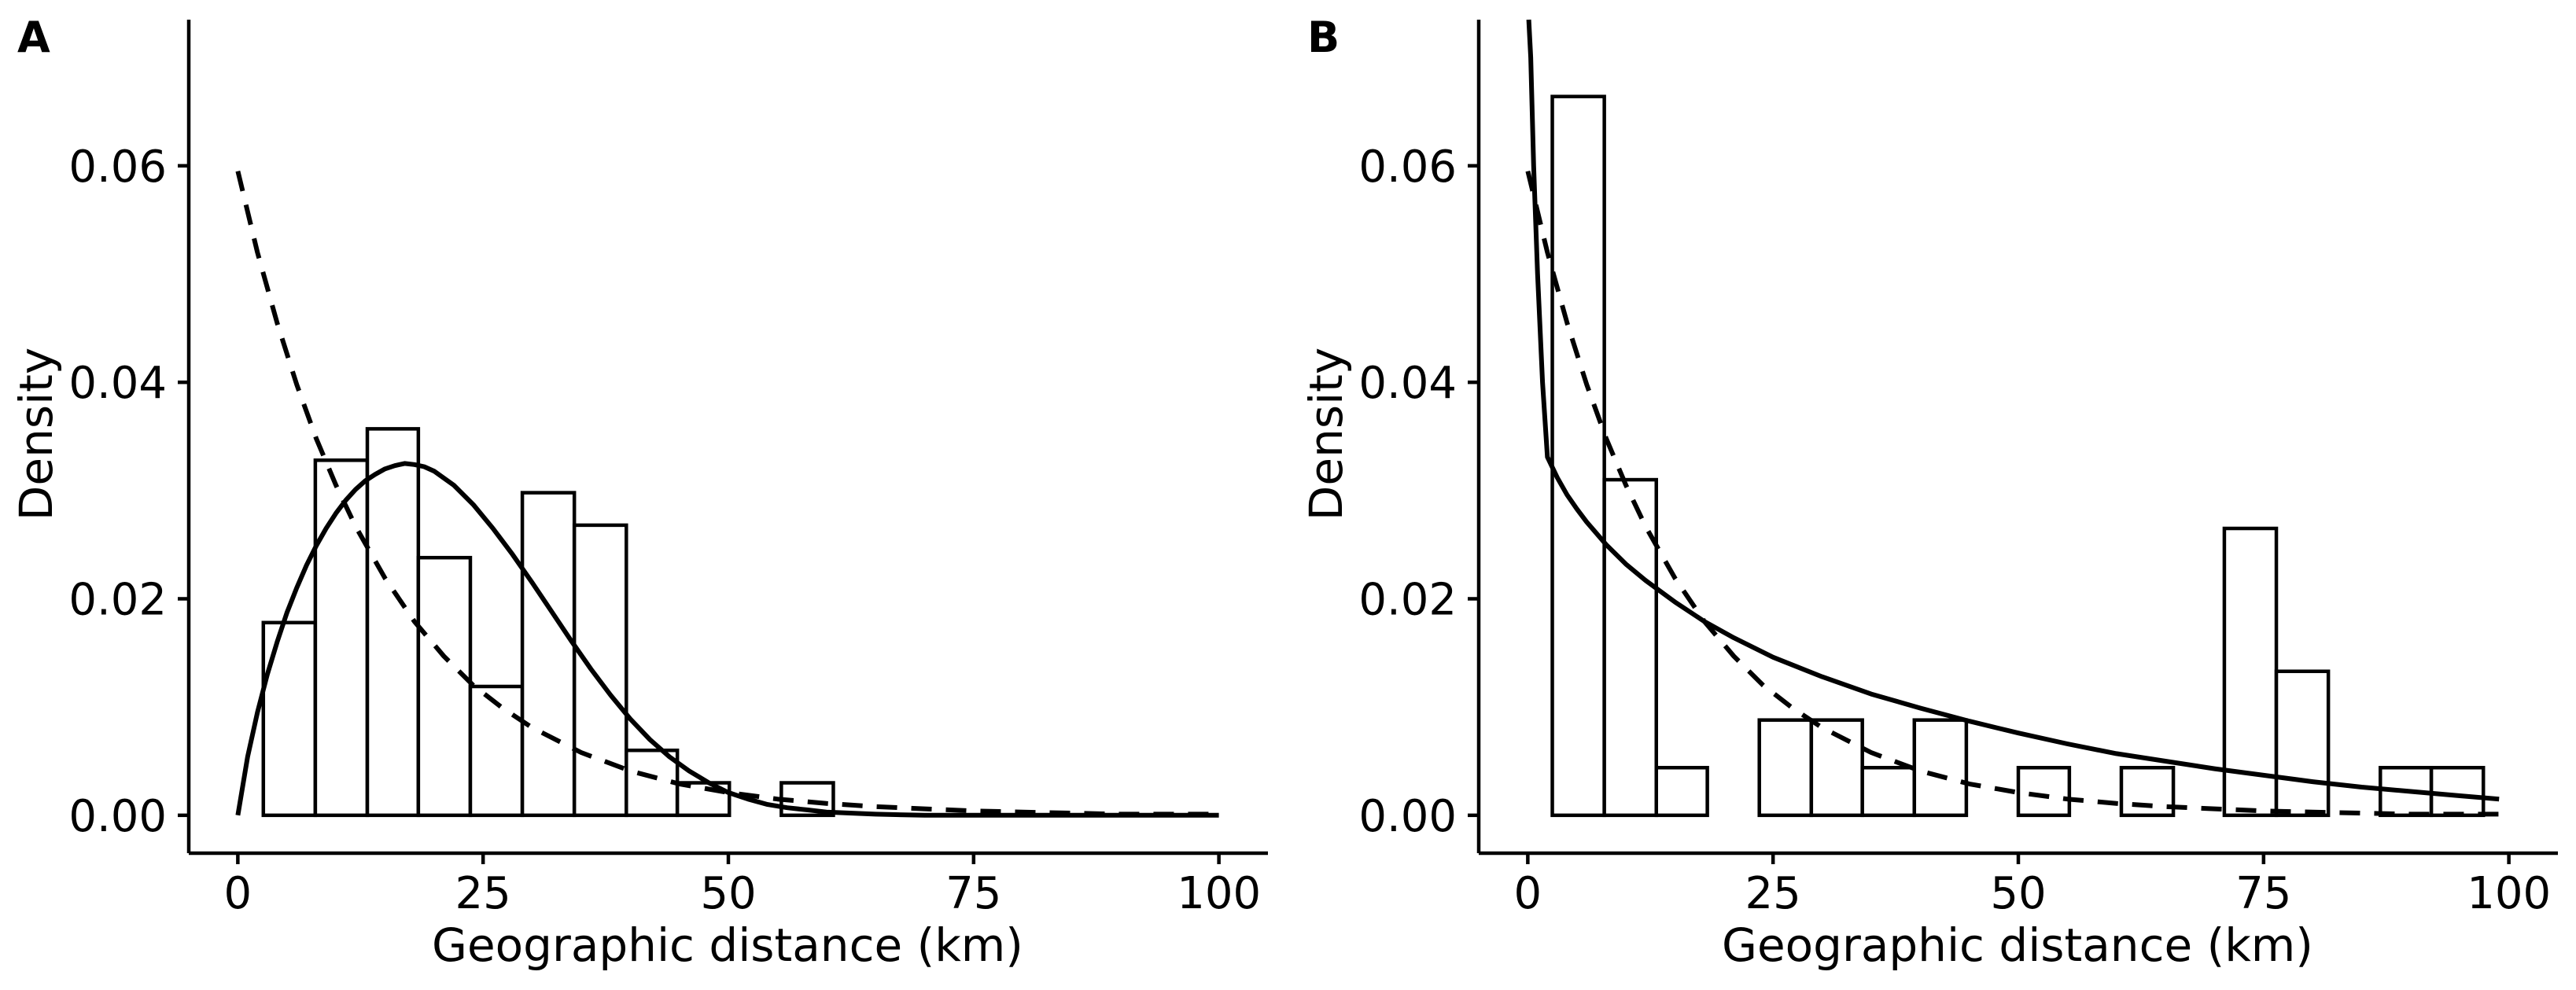  Describe the element at coordinates (728, 893) in the screenshot. I see `panel-a-xtick-label-2: 50` at that location.